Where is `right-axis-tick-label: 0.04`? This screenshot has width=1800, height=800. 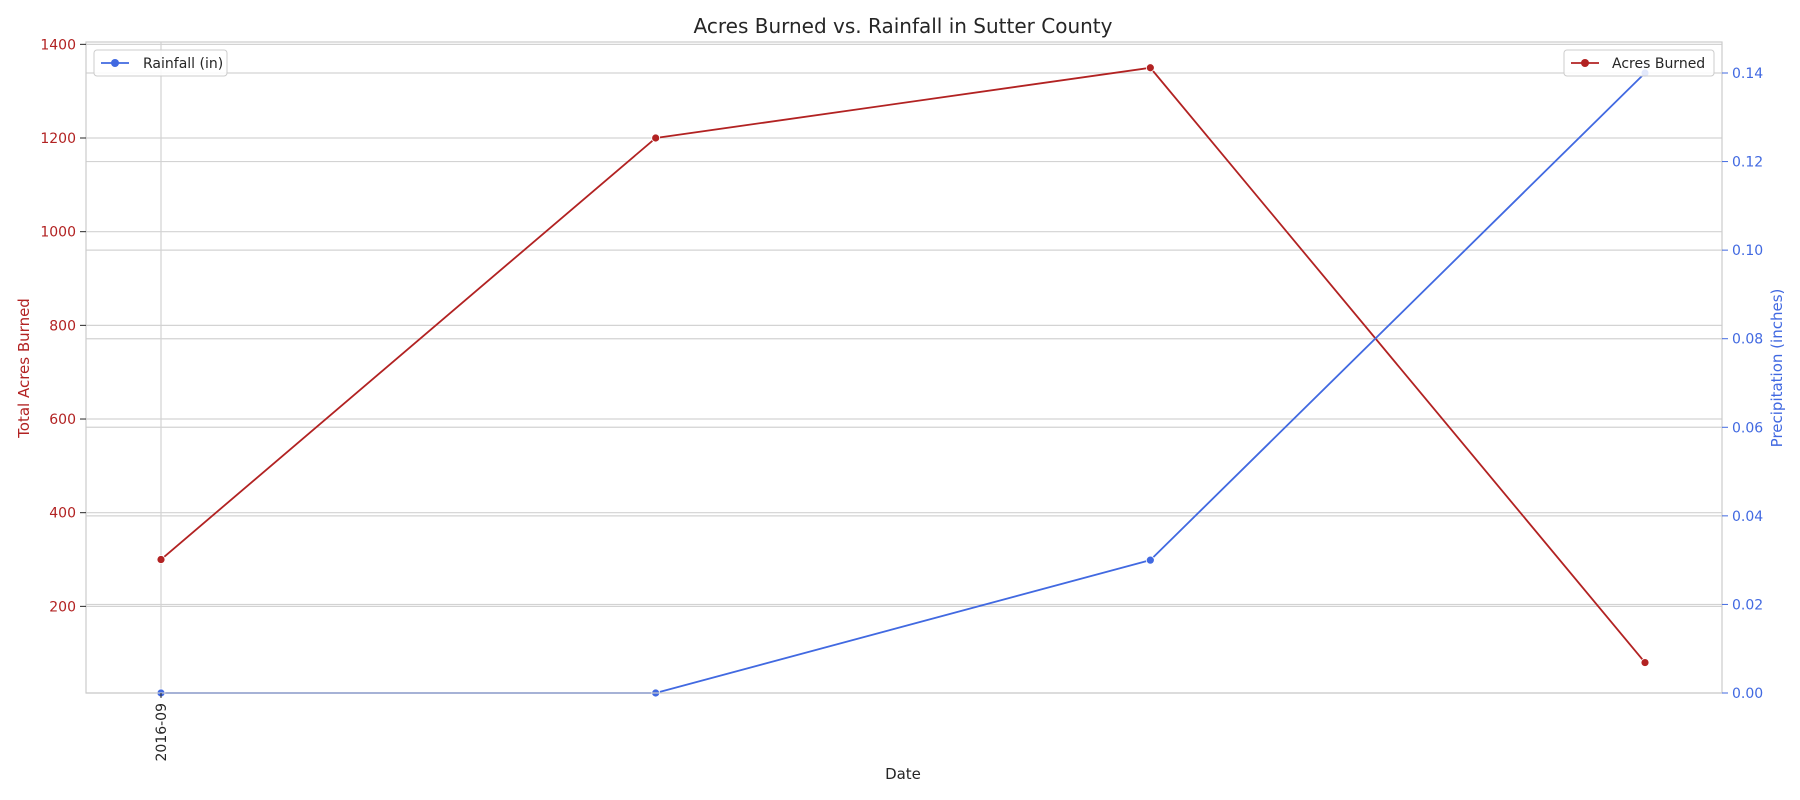 right-axis-tick-label: 0.04 is located at coordinates (1747, 517).